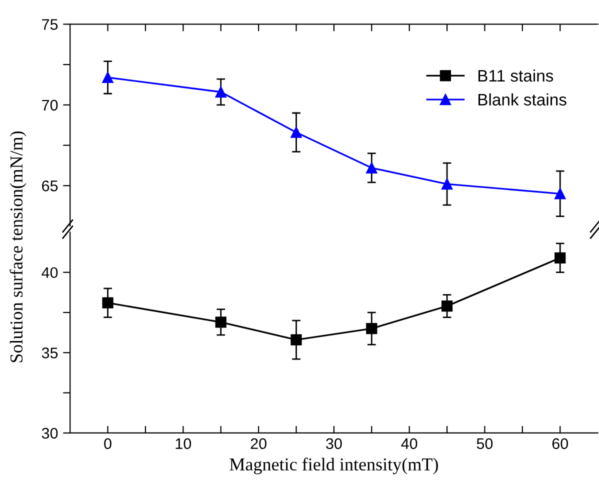  Describe the element at coordinates (409, 444) in the screenshot. I see `x-tick-label: 40` at that location.